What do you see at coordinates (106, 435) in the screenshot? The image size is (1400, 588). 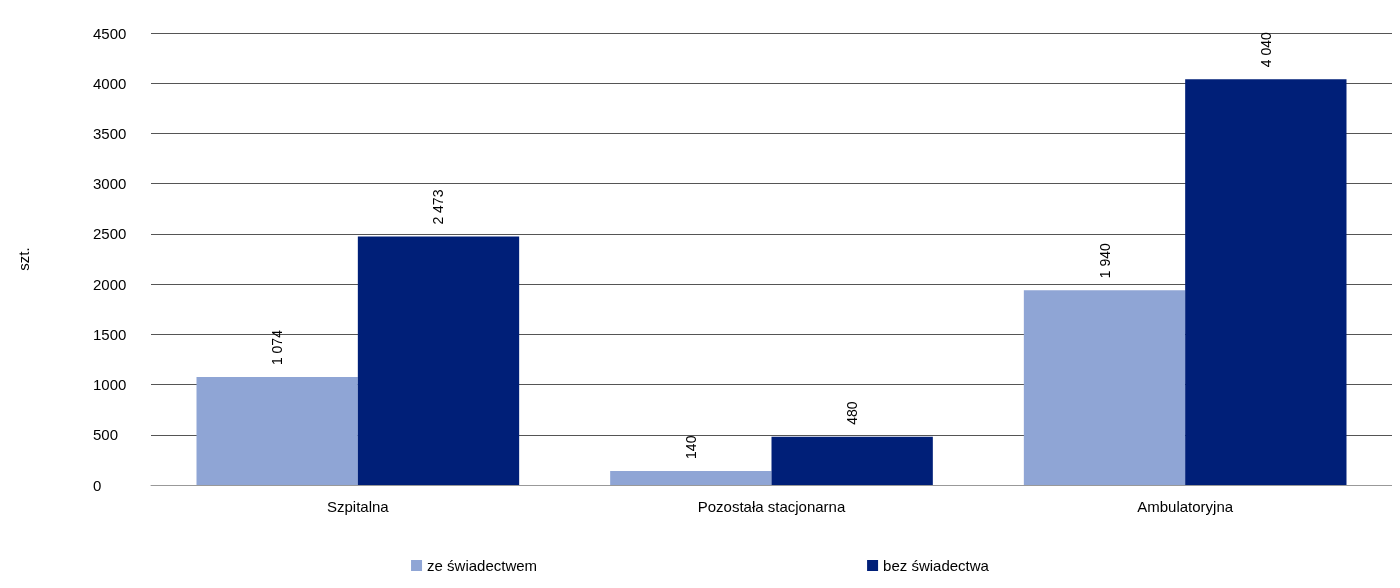 I see `y-tick-label: 500` at bounding box center [106, 435].